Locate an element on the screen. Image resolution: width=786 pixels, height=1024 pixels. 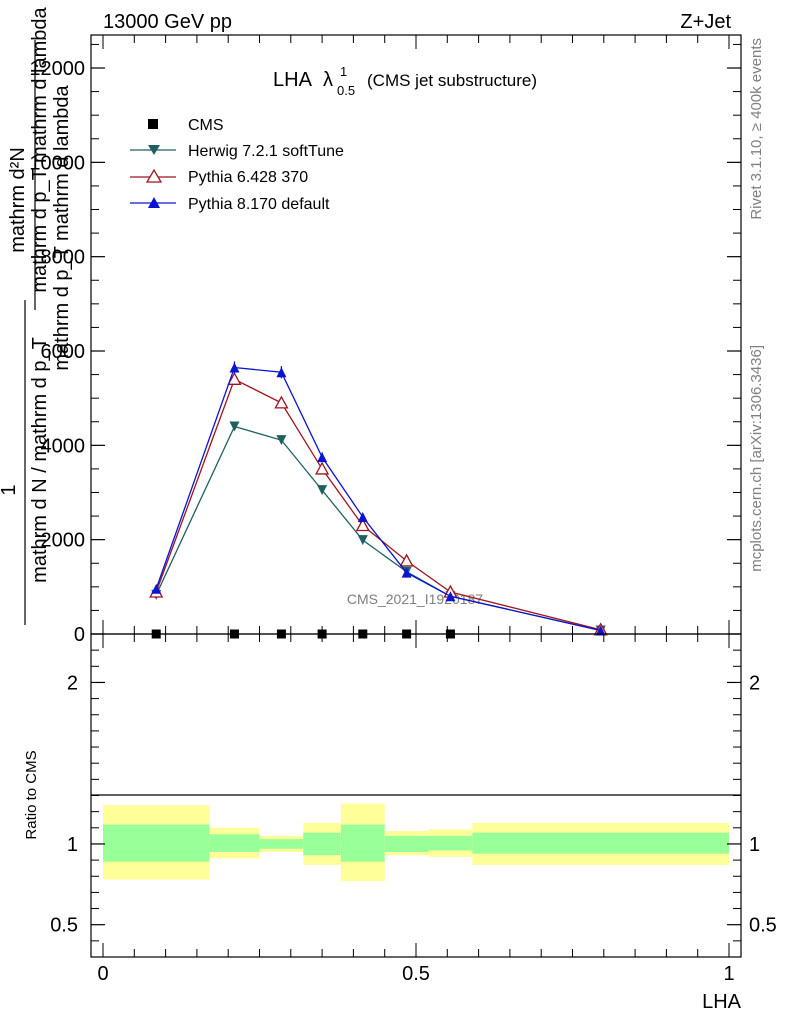
header-left: 13000 GeV pp is located at coordinates (167, 22).